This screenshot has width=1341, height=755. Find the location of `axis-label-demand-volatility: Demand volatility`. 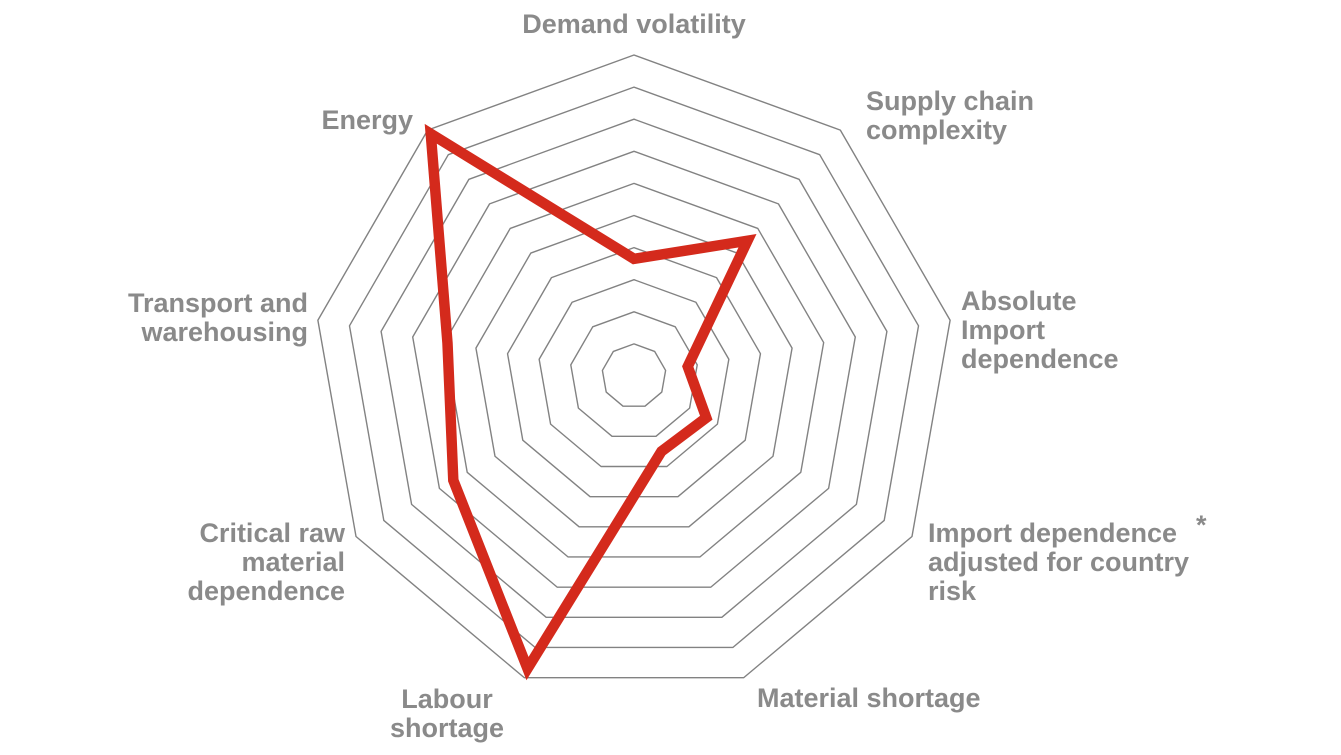

axis-label-demand-volatility: Demand volatility is located at coordinates (634, 24).